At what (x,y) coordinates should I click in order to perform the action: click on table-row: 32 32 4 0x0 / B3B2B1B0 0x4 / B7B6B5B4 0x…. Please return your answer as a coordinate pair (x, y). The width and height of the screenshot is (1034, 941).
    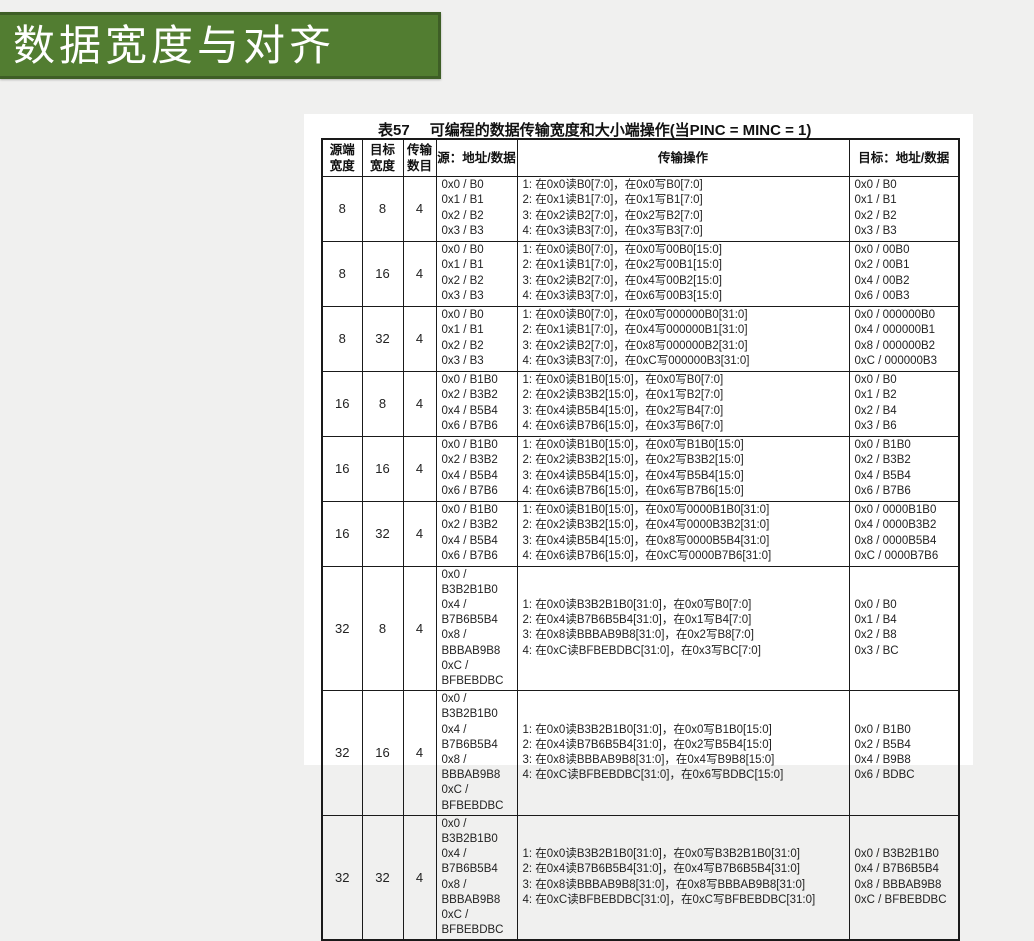
    Looking at the image, I should click on (640, 877).